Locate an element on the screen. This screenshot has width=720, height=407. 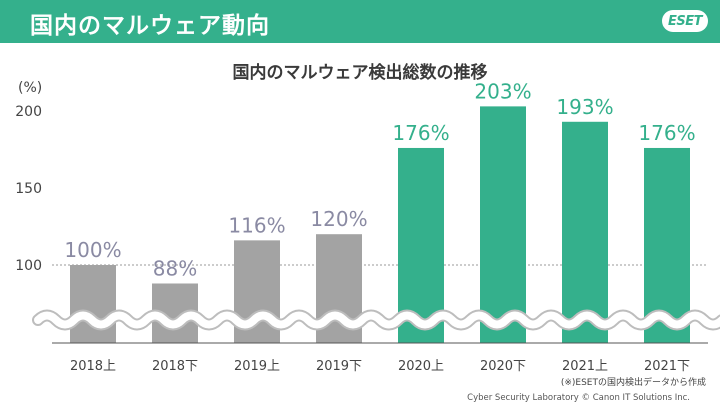
y-tick-label: 100 is located at coordinates (28, 266).